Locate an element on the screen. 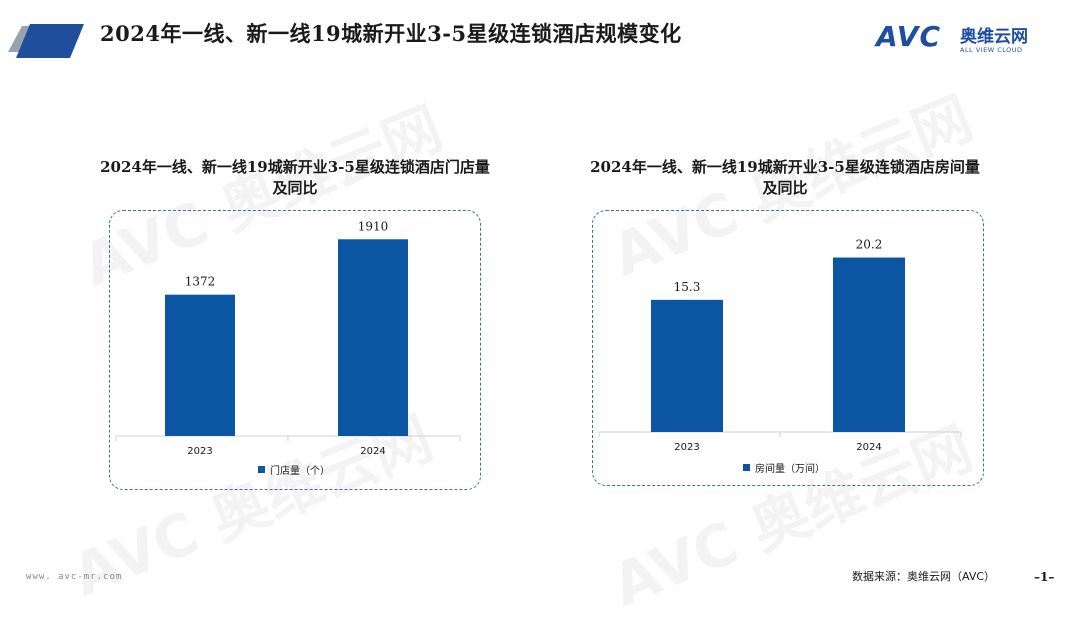  legend-label: 门店量（个） is located at coordinates (300, 470).